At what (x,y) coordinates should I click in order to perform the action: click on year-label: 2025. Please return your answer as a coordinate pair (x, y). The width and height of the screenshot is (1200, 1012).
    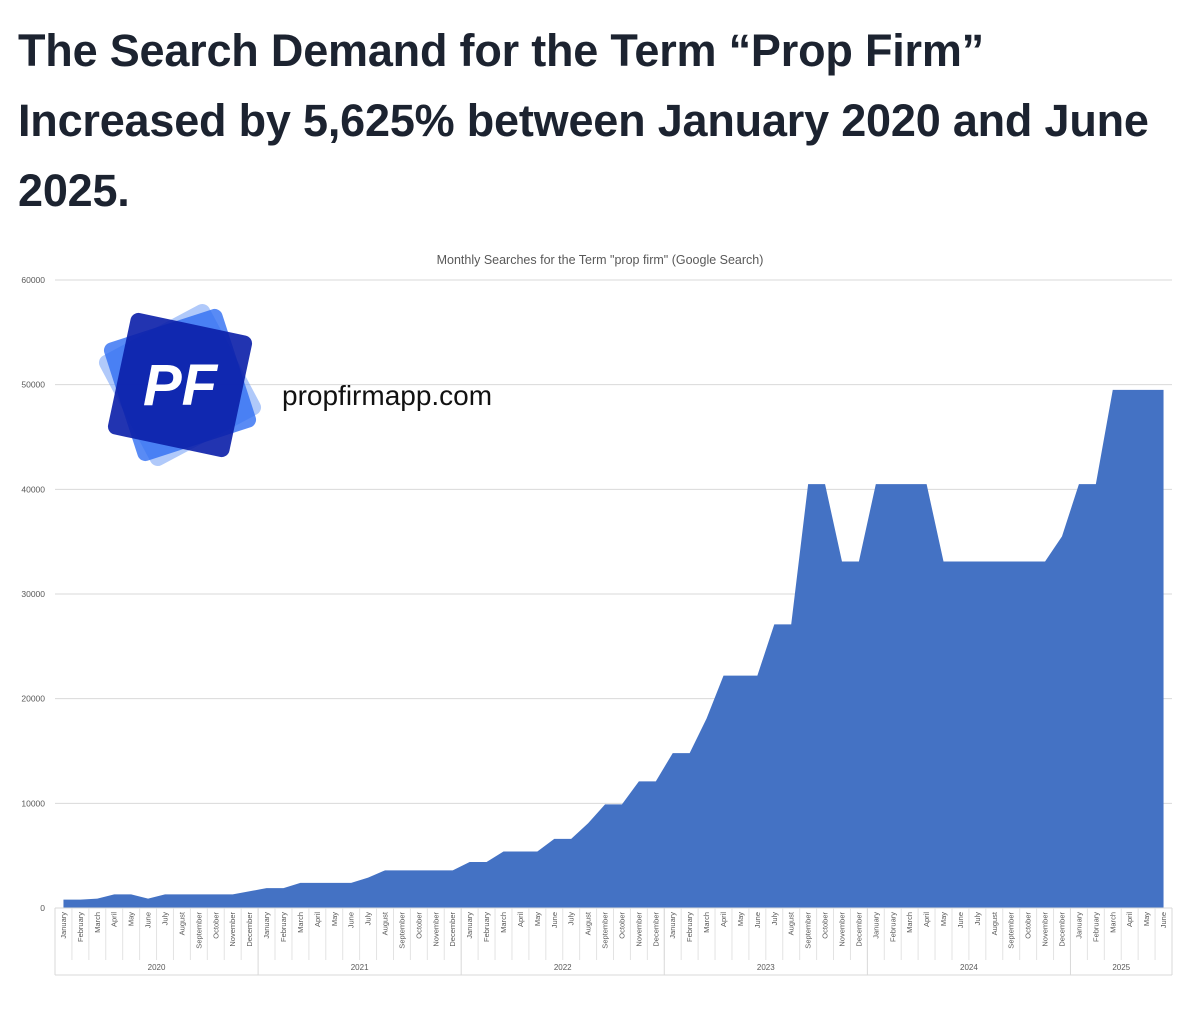
    Looking at the image, I should click on (1121, 967).